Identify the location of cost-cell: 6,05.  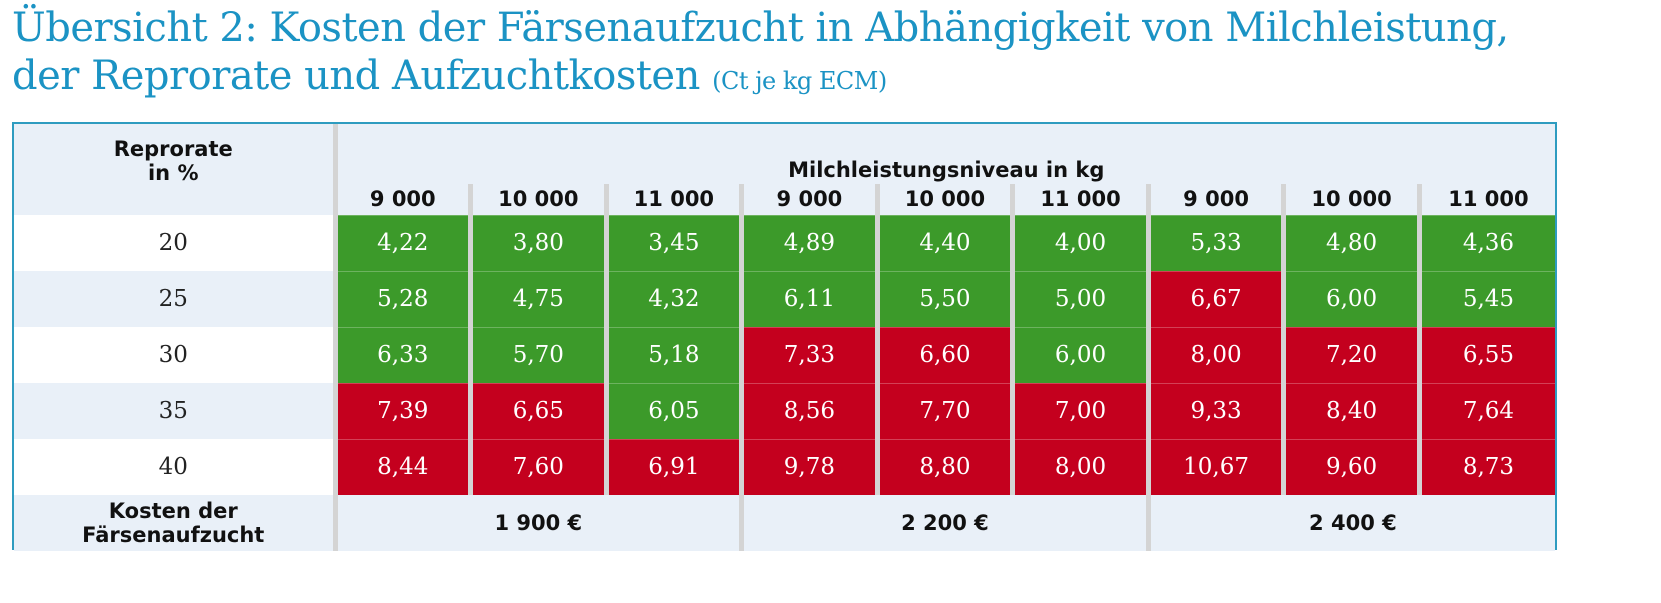
(672, 410).